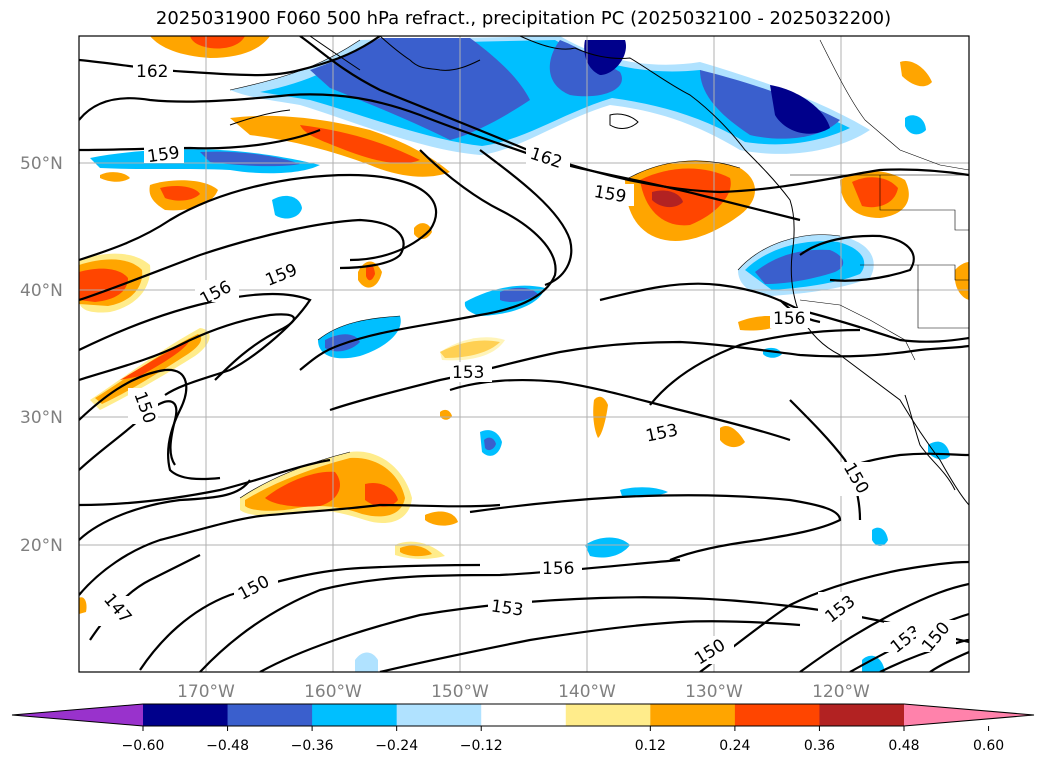  I want to click on pos-nw-us-core, so click(875, 192).